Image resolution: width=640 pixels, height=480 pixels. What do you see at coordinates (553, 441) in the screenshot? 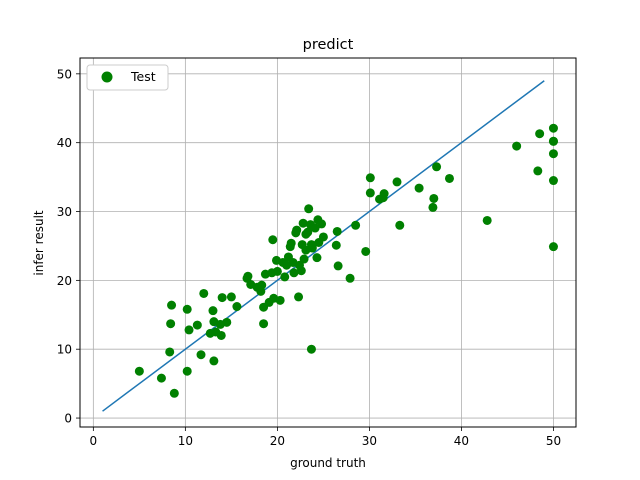
I see `x-tick-label: 50` at bounding box center [553, 441].